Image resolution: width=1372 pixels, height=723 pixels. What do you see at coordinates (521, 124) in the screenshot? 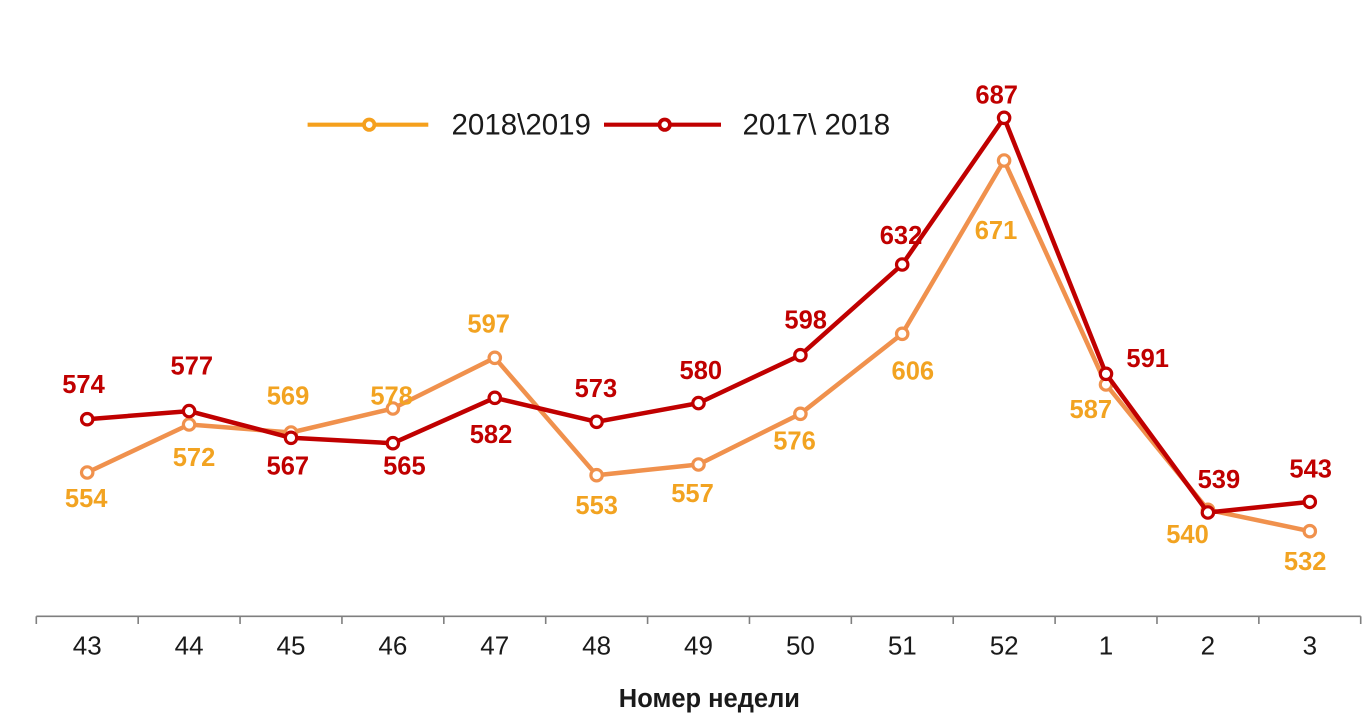
I see `svg-text: 2018\2019` at bounding box center [521, 124].